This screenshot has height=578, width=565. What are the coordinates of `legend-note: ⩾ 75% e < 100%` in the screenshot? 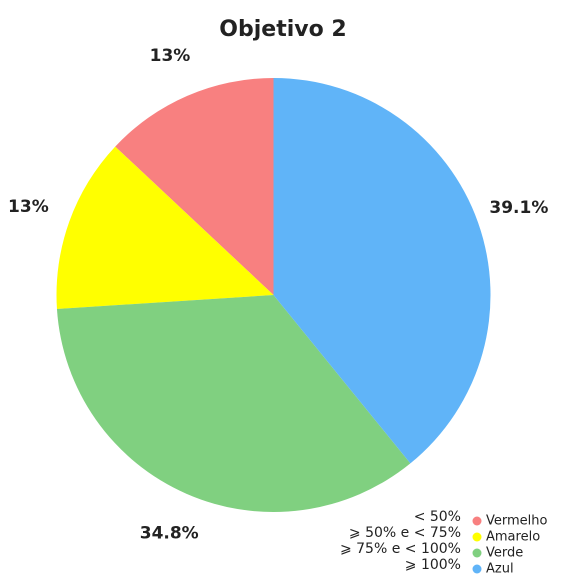 It's located at (400, 549).